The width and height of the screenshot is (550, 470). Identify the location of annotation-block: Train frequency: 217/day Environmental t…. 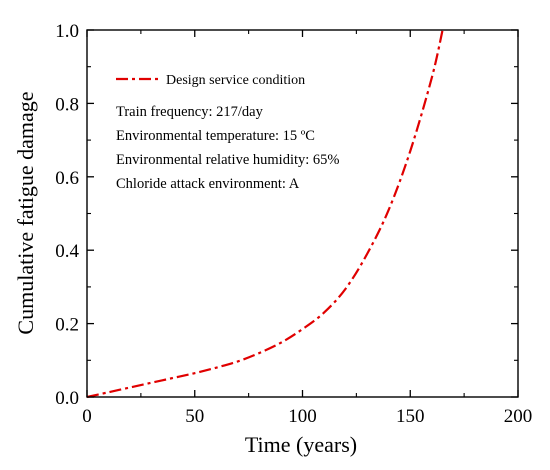
(228, 148).